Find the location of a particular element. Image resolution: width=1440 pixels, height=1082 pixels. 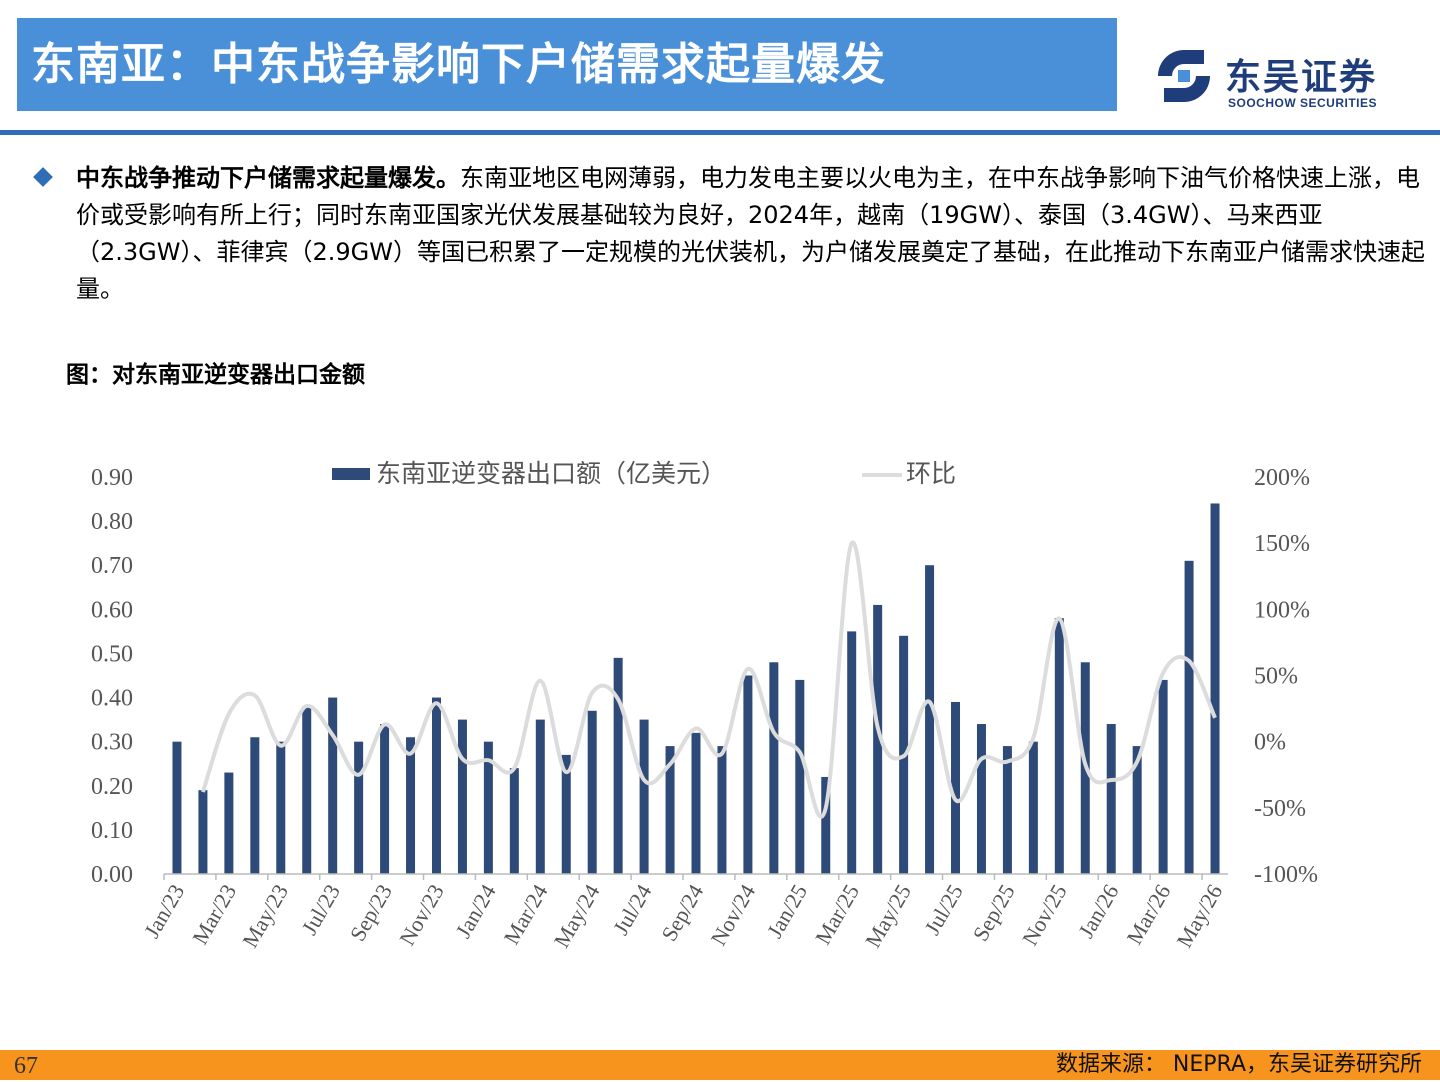

y-left-tick-label: 0.20 is located at coordinates (112, 787).